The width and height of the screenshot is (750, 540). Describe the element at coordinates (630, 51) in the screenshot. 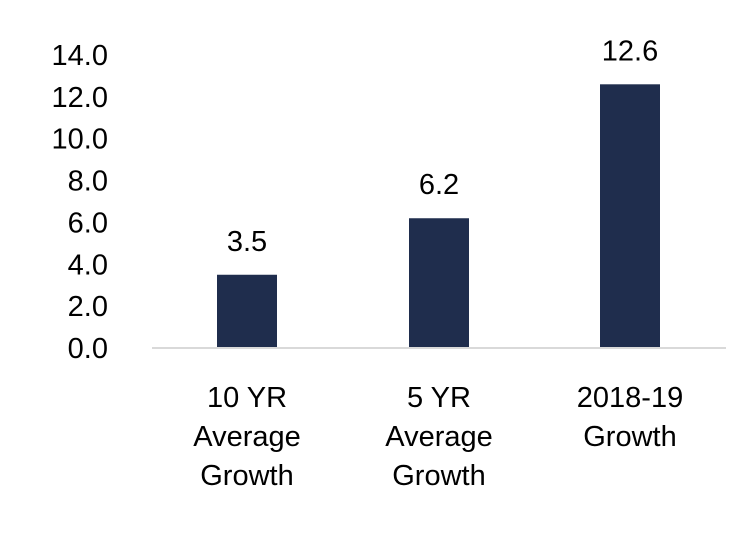

I see `bar-value-label: 12.6` at that location.